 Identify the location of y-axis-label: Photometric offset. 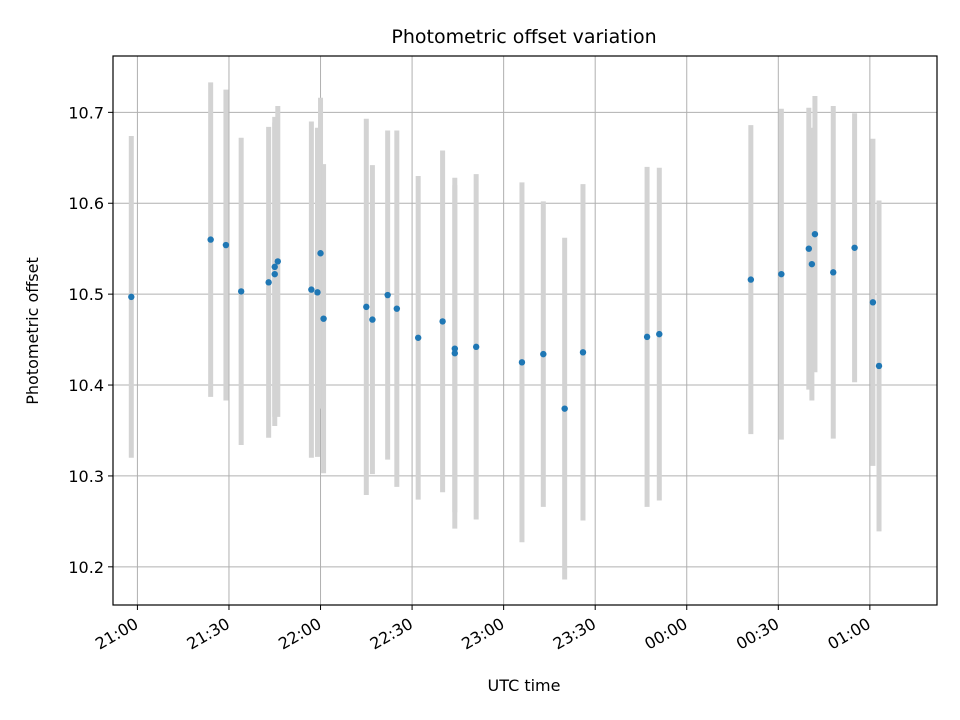
(32, 331).